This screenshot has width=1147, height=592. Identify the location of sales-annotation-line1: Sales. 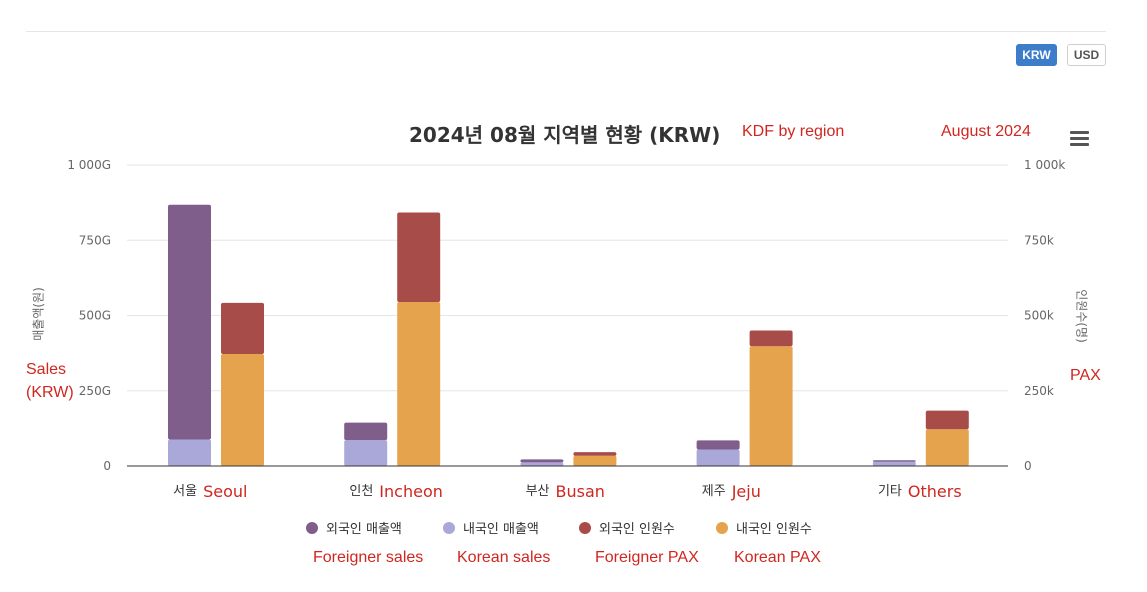
(46, 369).